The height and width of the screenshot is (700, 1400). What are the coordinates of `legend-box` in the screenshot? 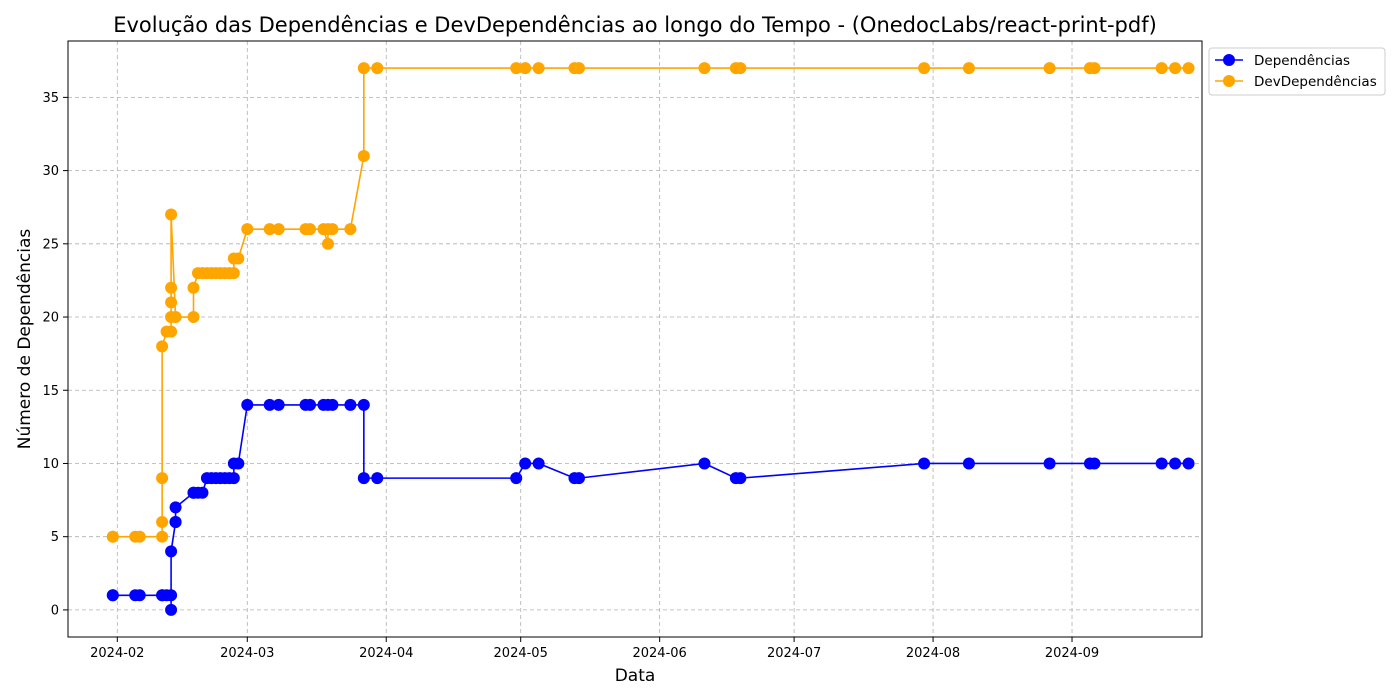 It's located at (1297, 71).